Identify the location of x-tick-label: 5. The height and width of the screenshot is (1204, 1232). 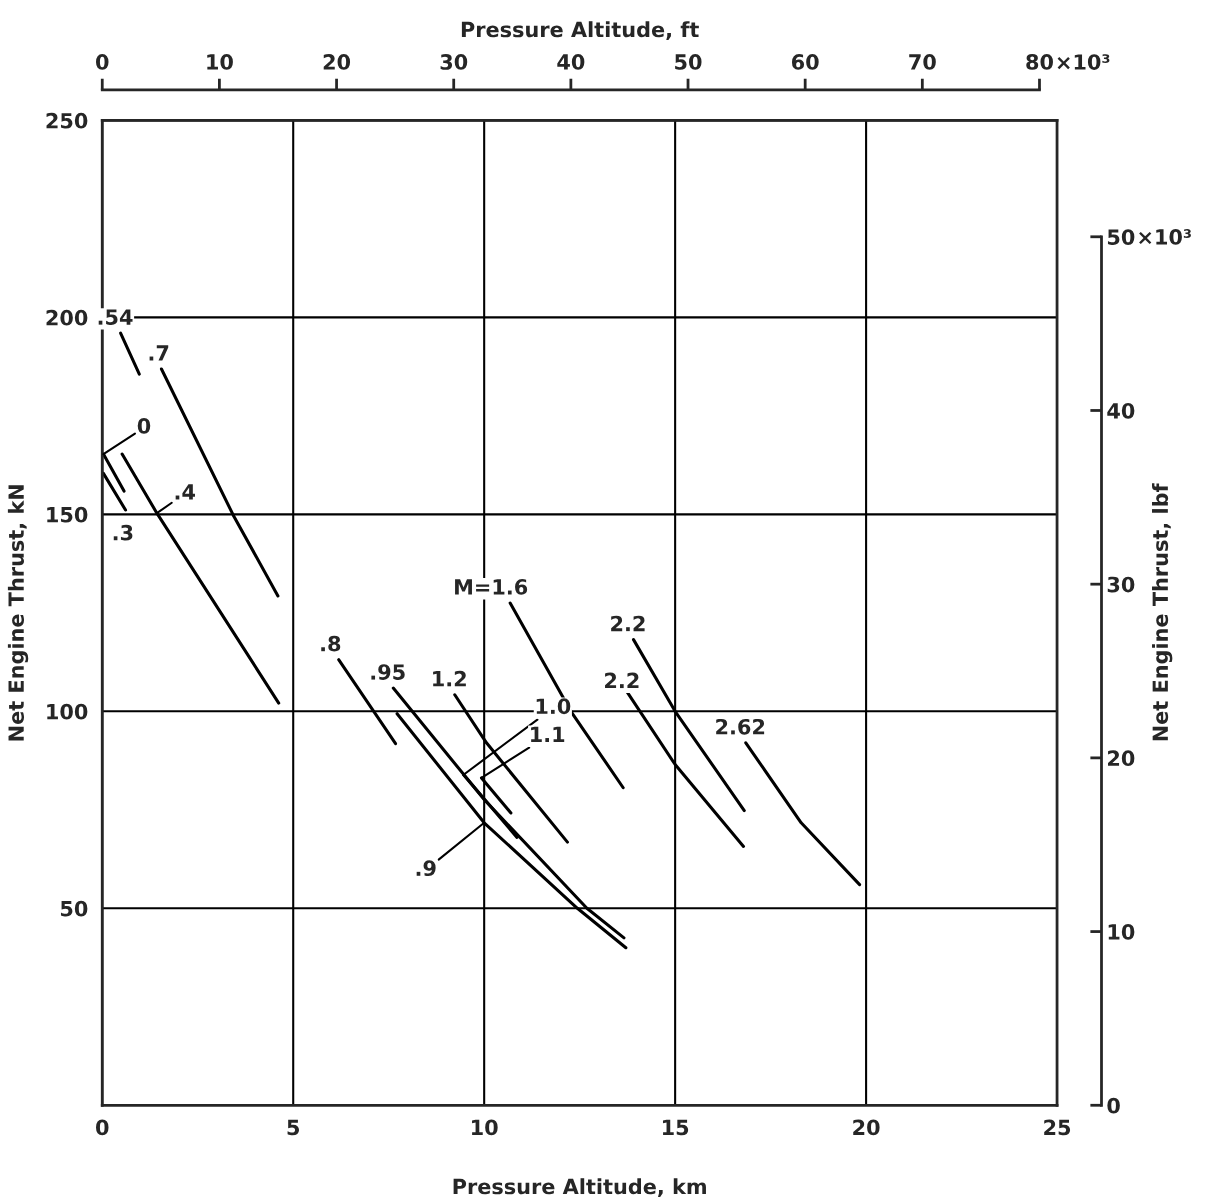
(293, 1127).